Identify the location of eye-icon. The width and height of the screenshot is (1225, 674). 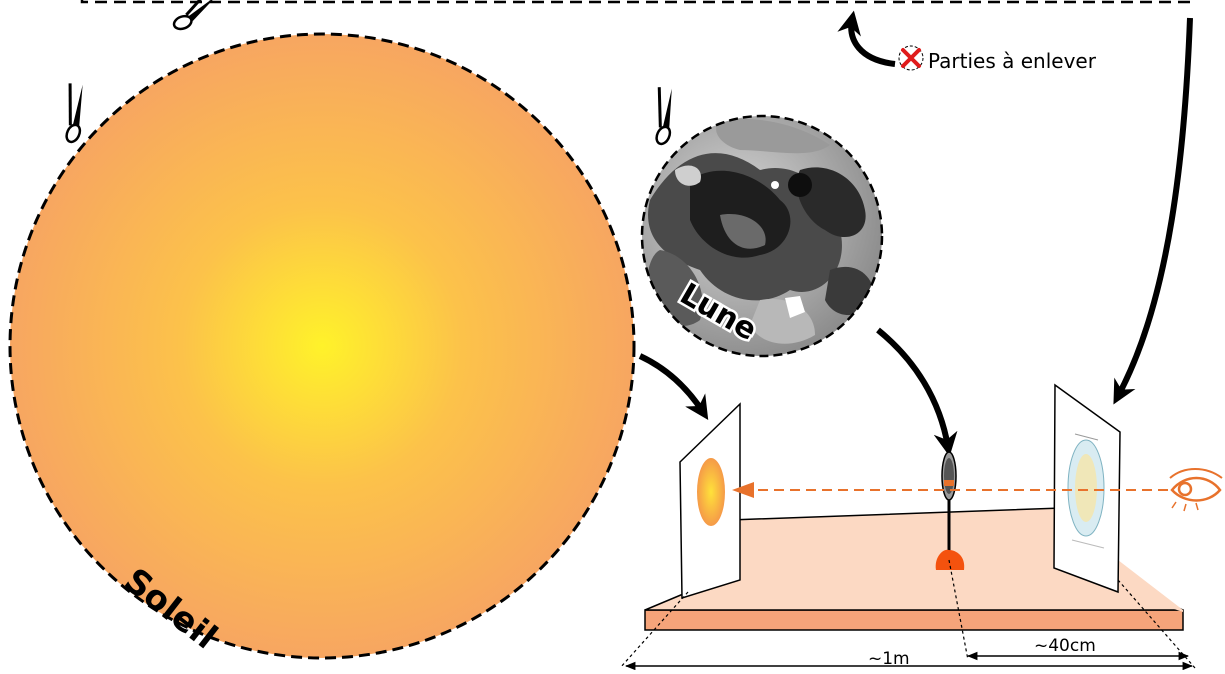
(1196, 490).